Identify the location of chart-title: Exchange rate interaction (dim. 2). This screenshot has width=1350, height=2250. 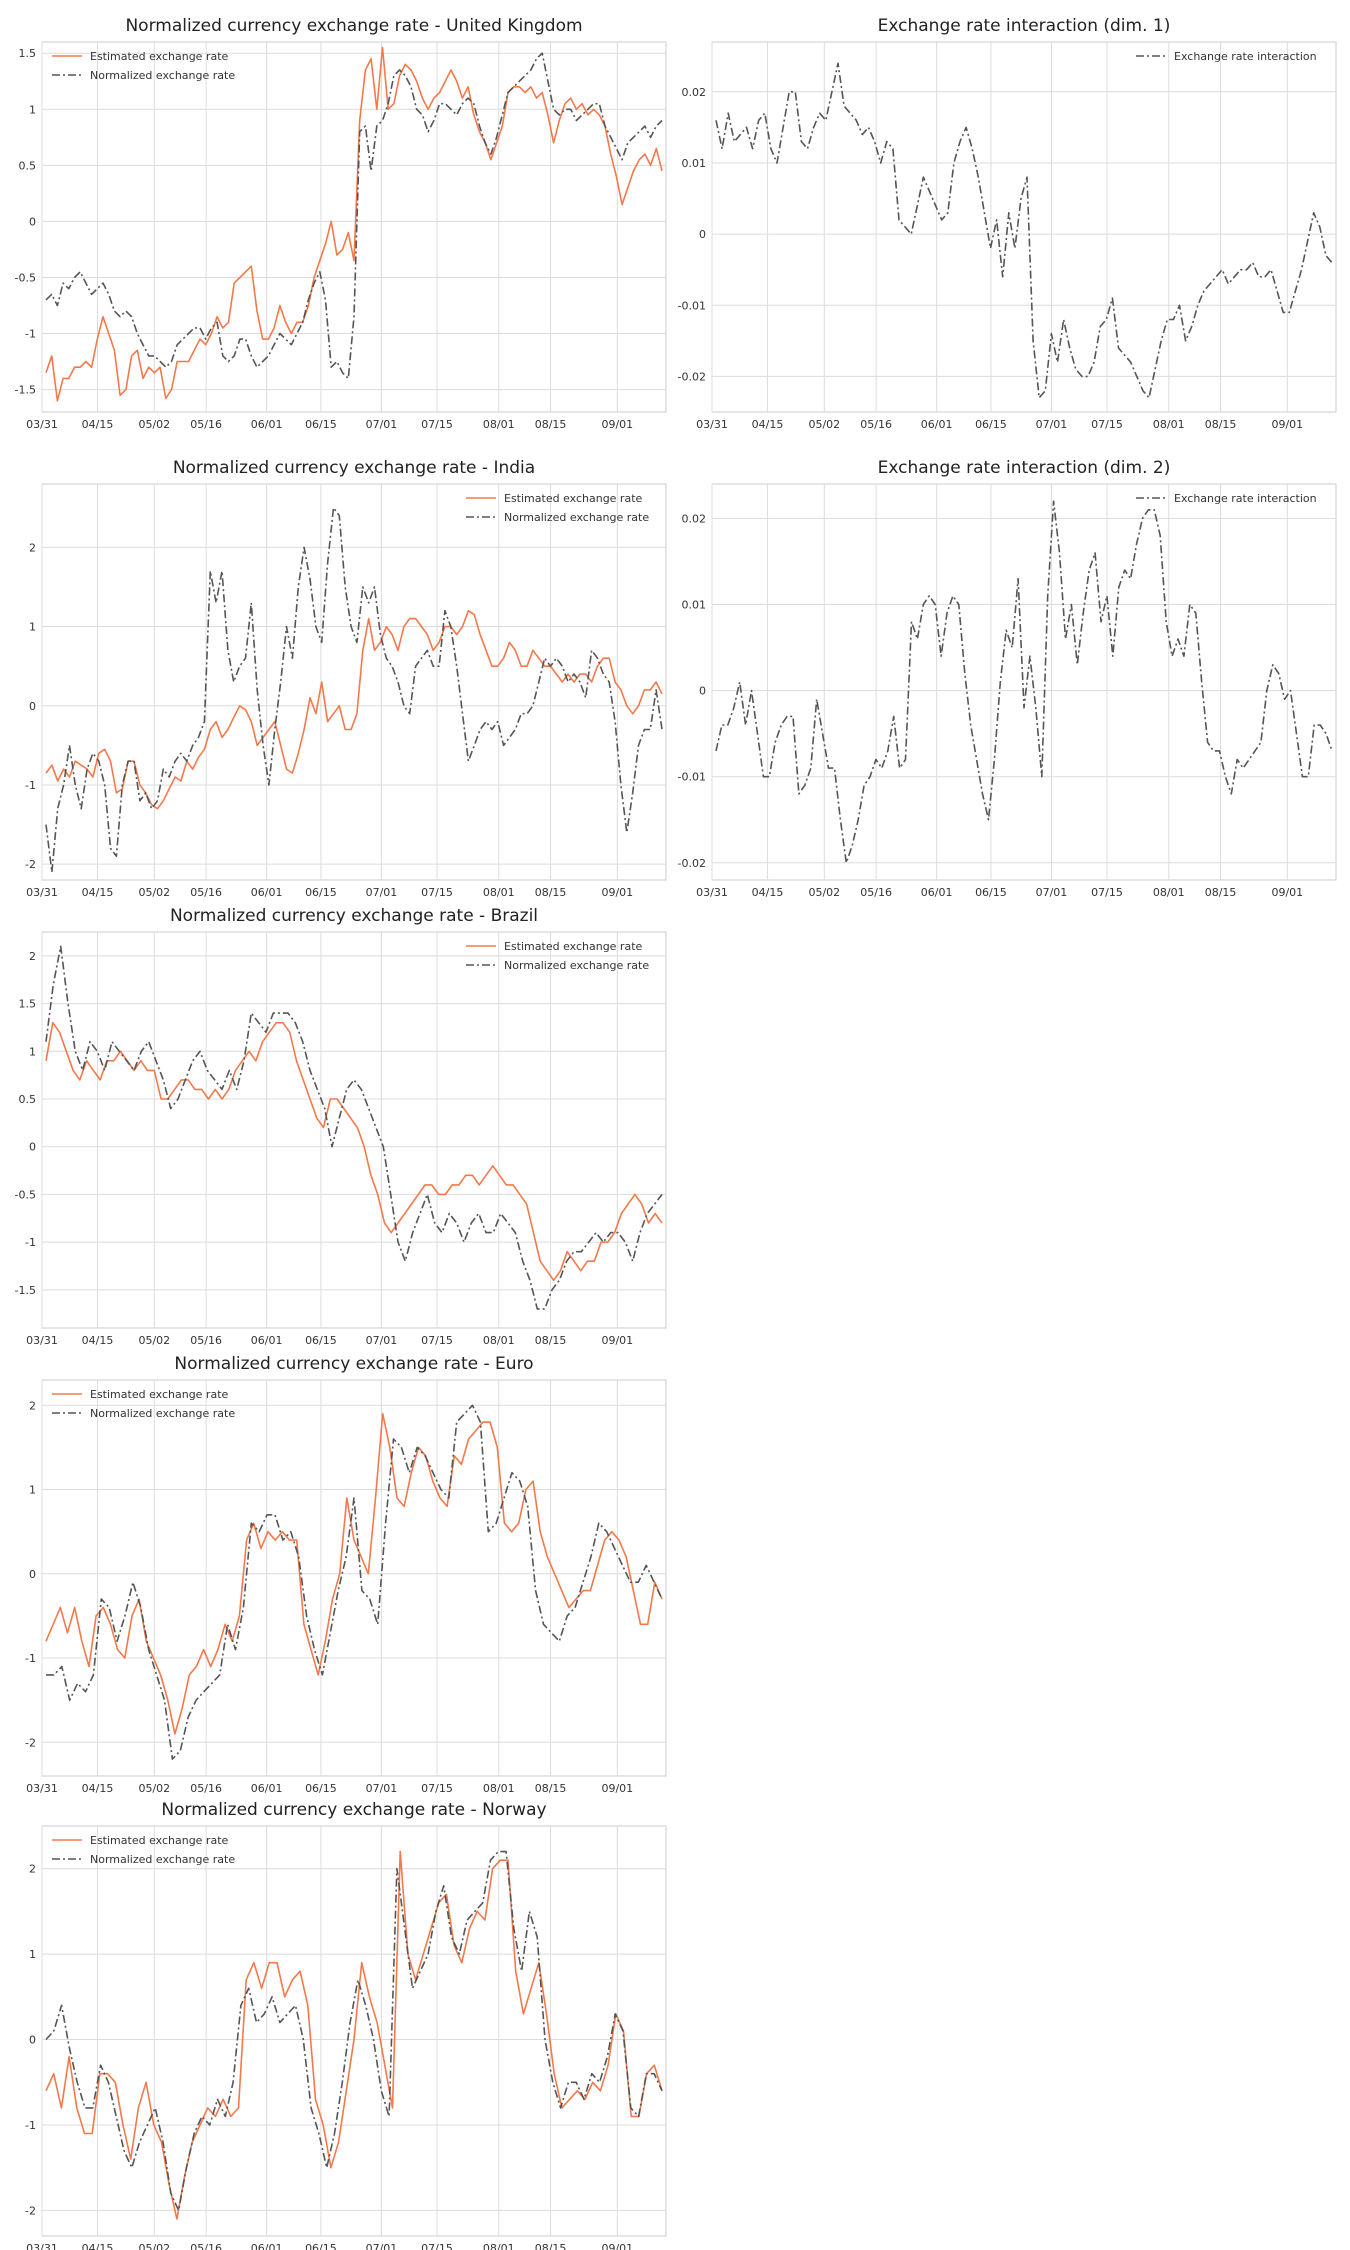
(1024, 468).